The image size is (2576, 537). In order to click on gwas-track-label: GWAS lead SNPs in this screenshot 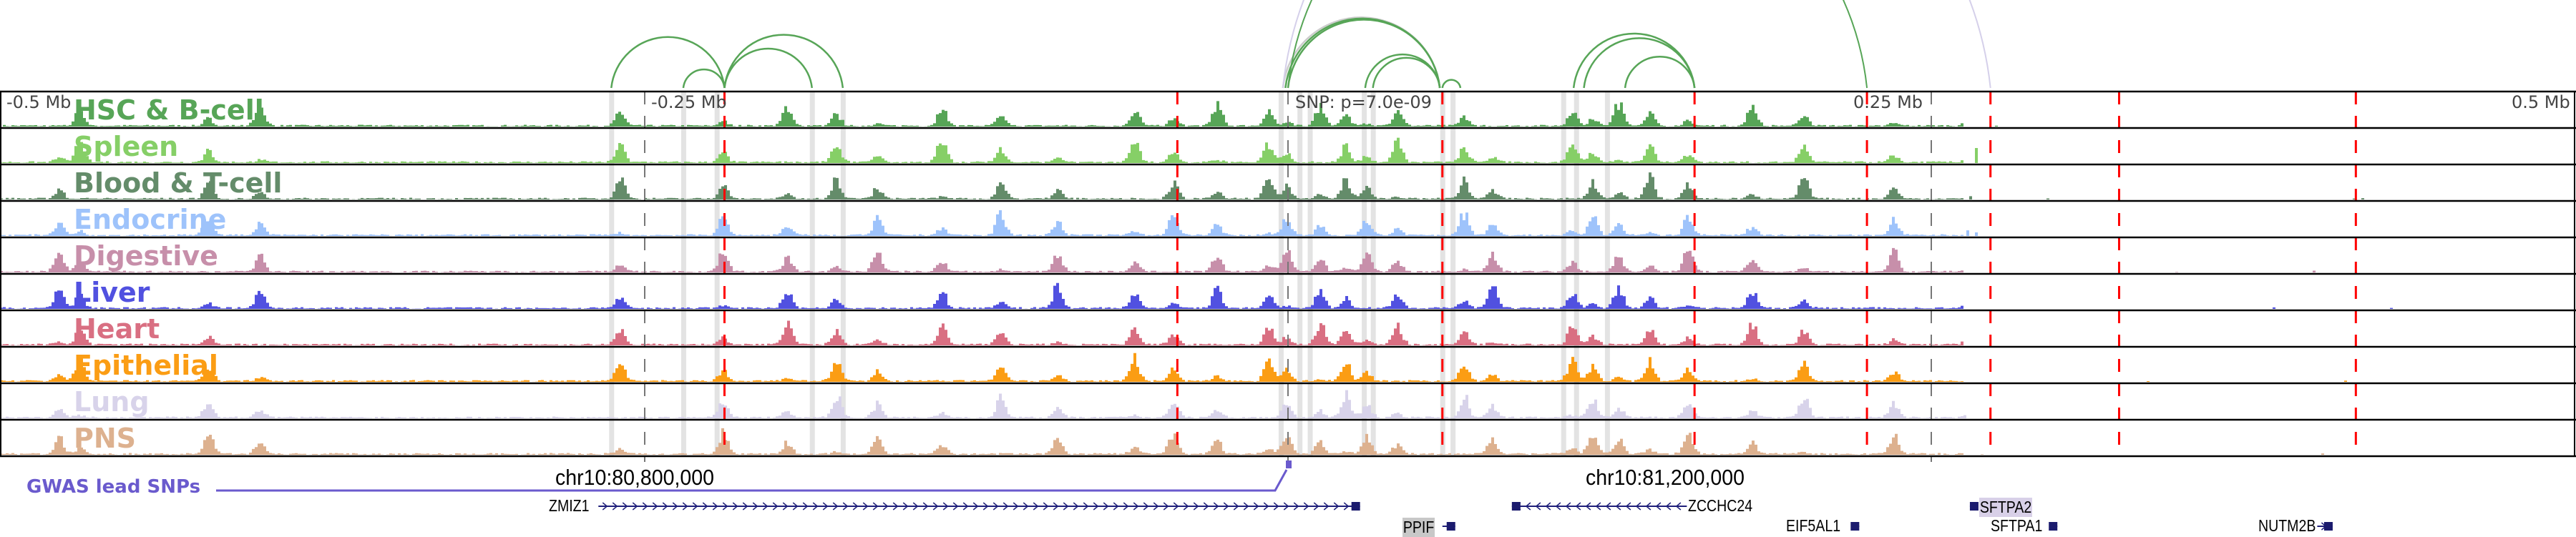, I will do `click(113, 487)`.